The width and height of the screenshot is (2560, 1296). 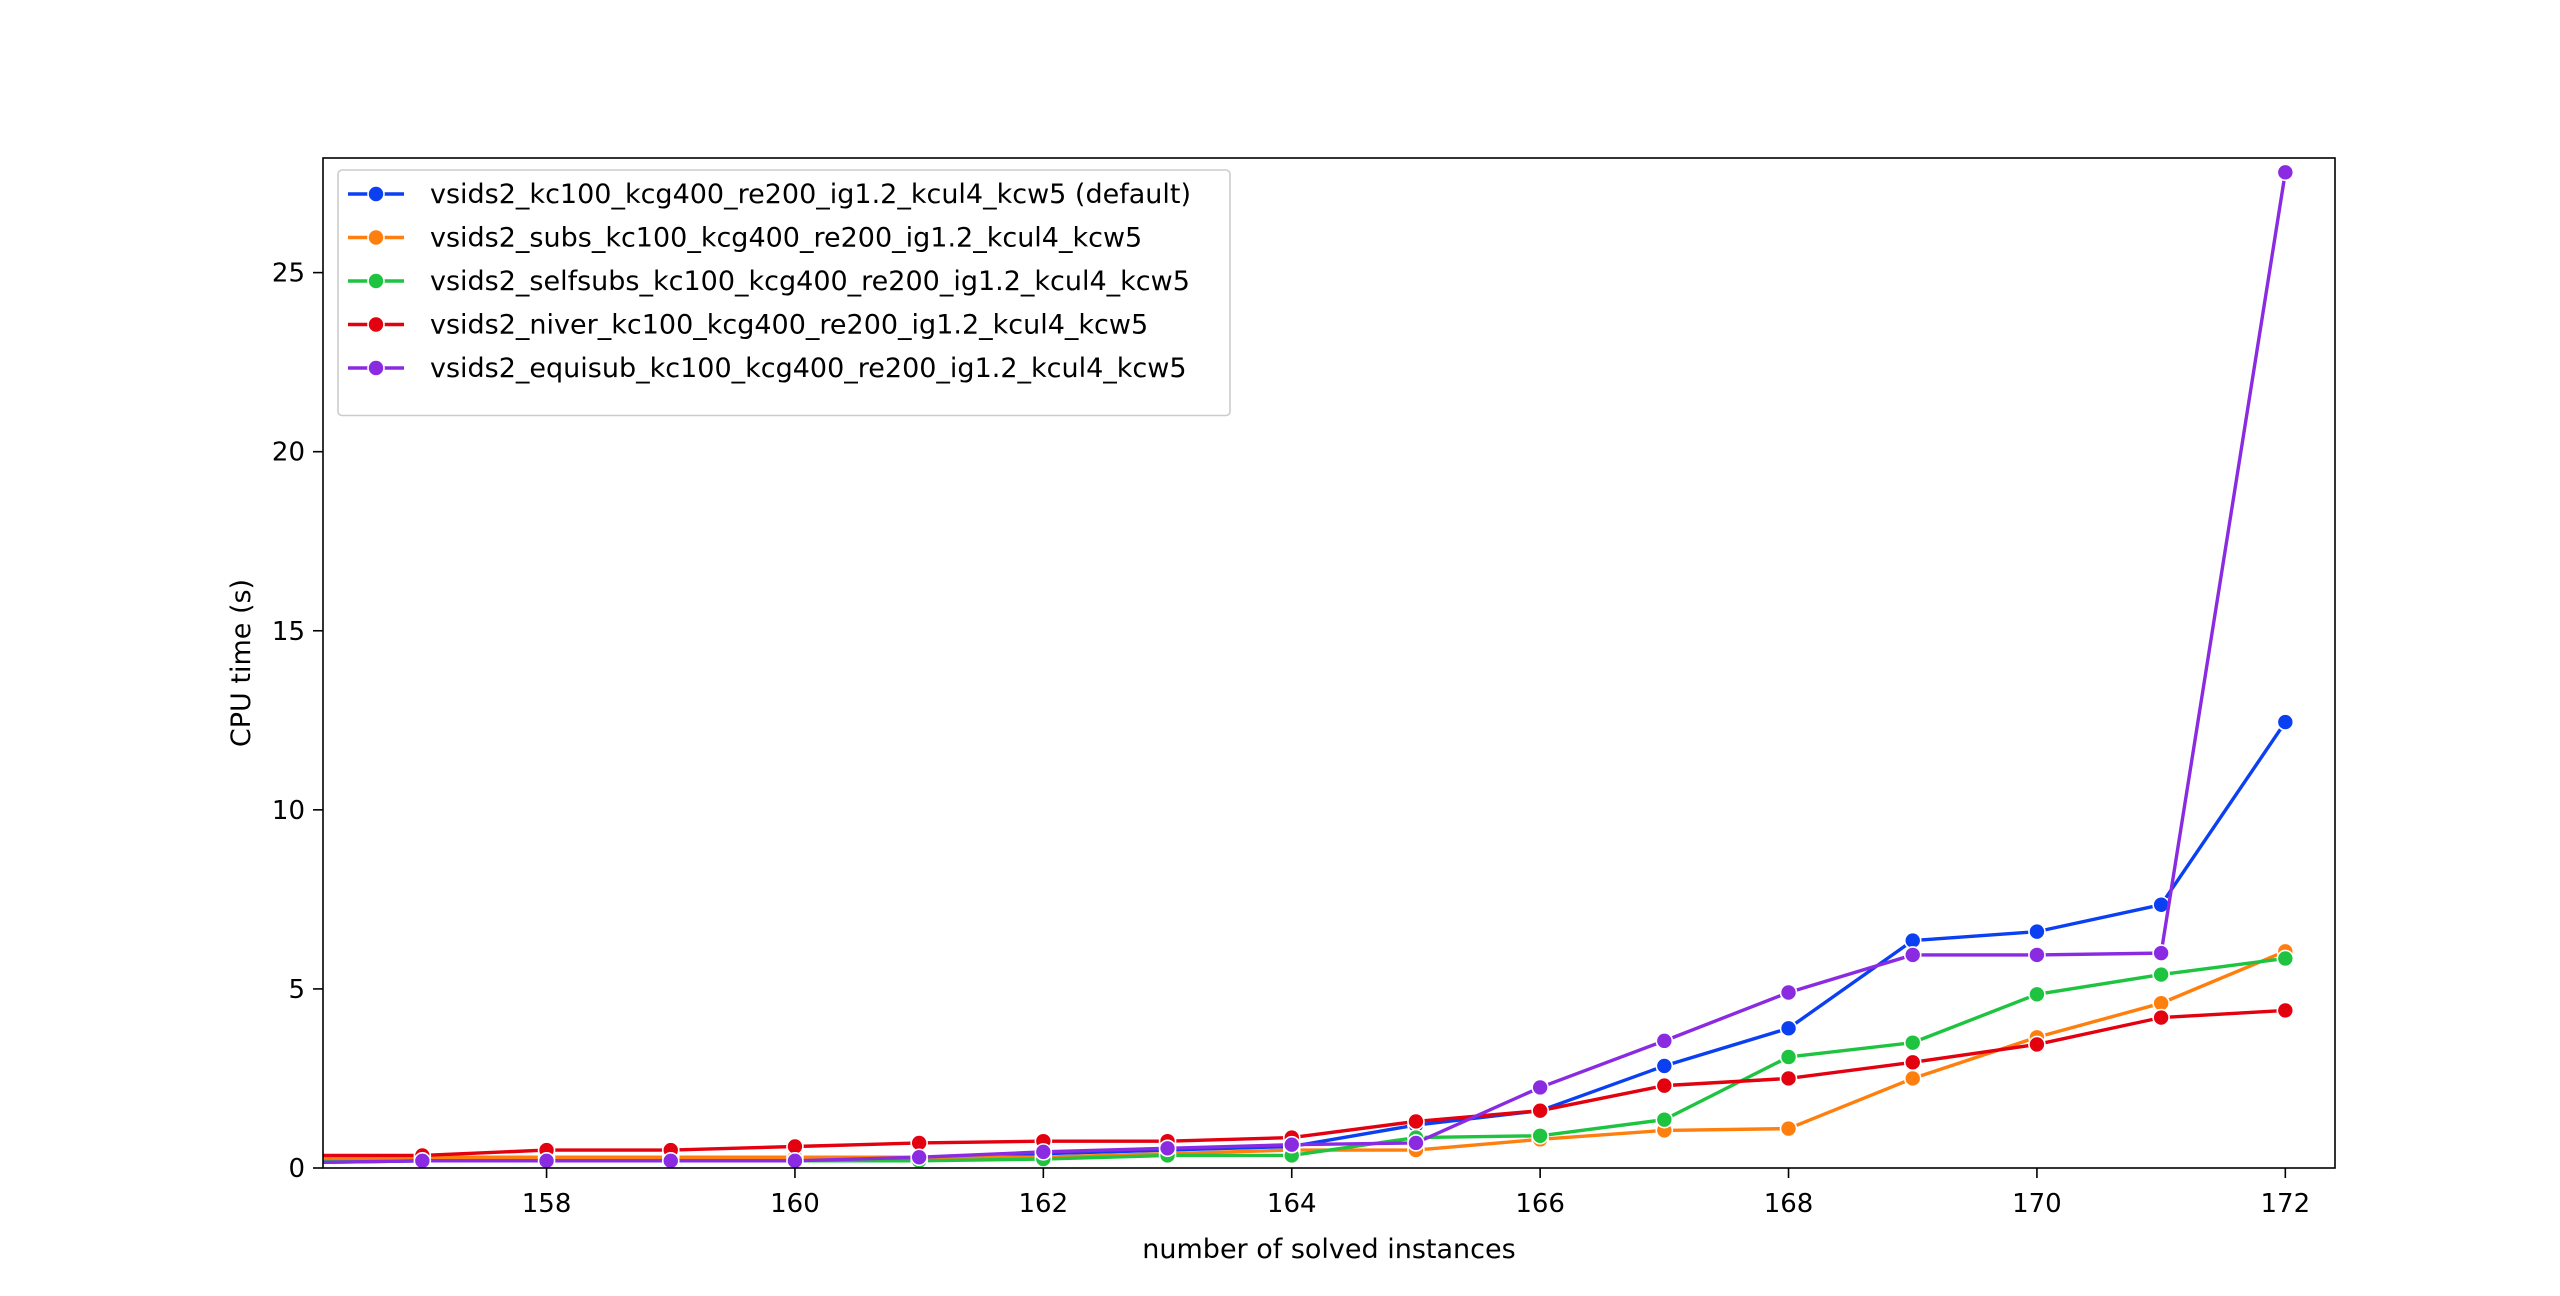 What do you see at coordinates (795, 1204) in the screenshot?
I see `x-tick-label: 160` at bounding box center [795, 1204].